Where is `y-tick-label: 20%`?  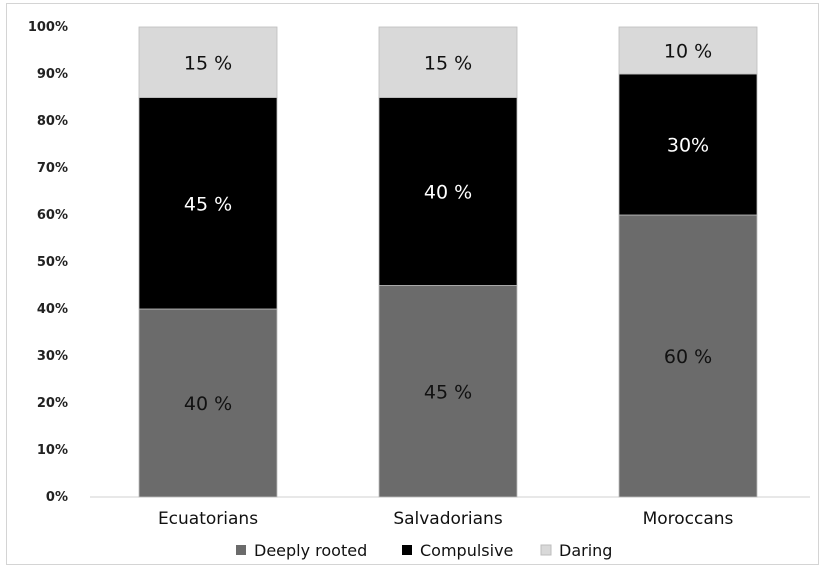
y-tick-label: 20% is located at coordinates (52, 403).